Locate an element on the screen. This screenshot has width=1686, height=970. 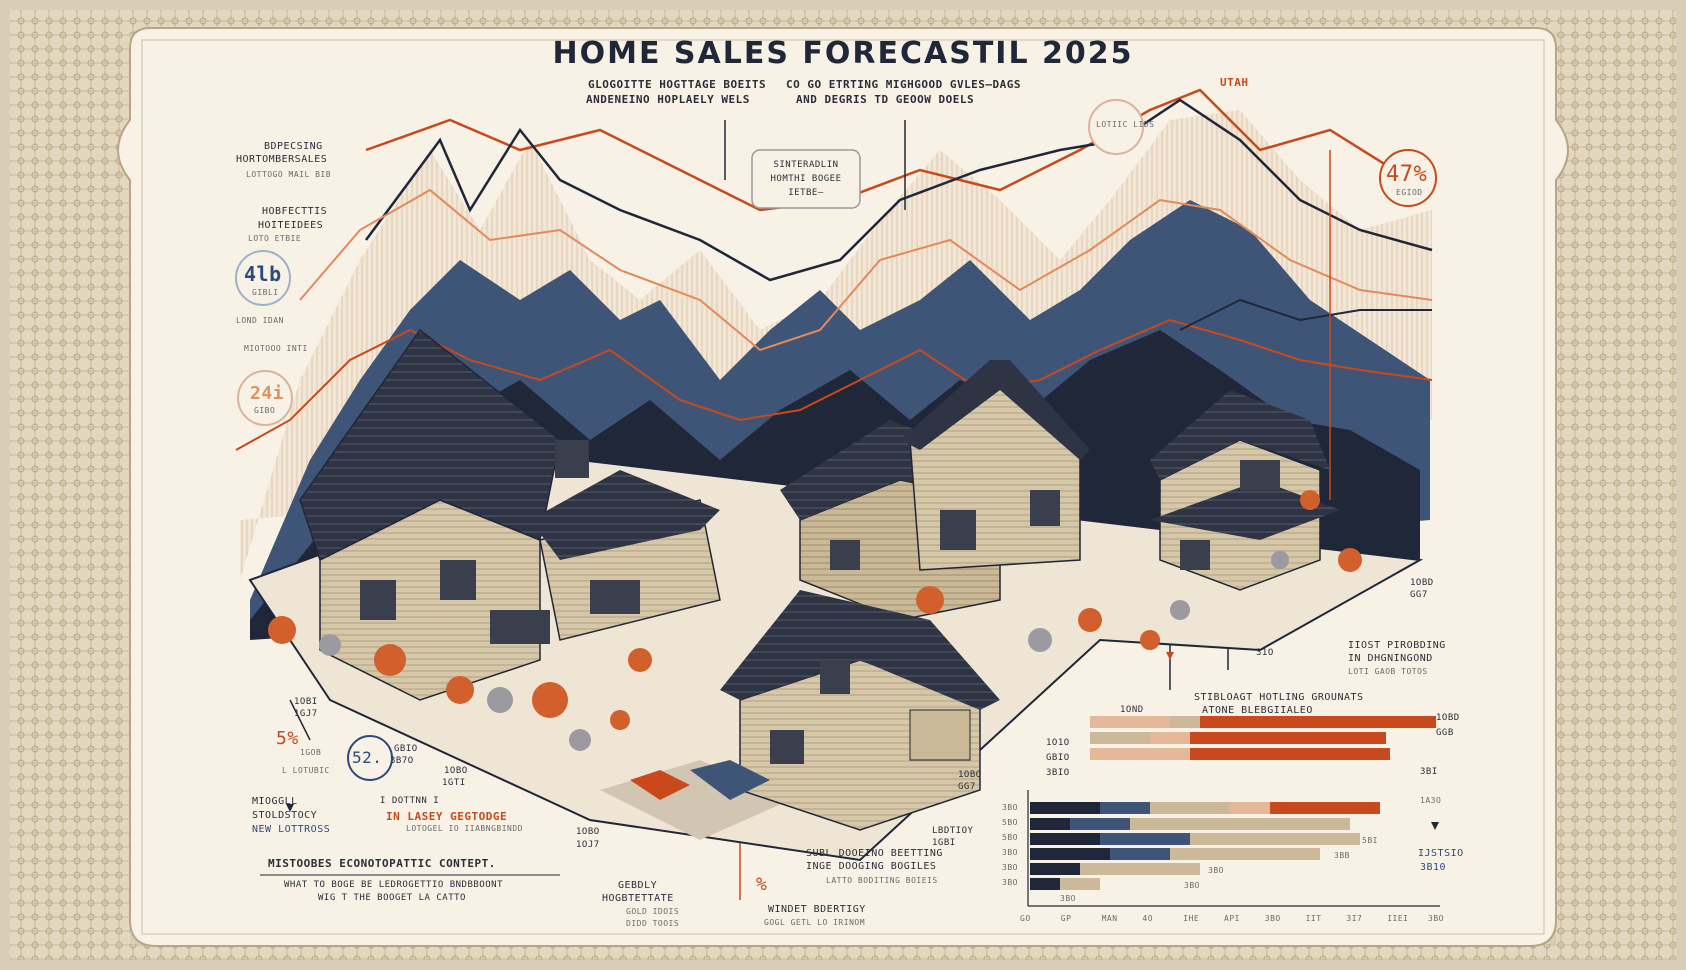
callout-circle-left-top is located at coordinates (263, 278).